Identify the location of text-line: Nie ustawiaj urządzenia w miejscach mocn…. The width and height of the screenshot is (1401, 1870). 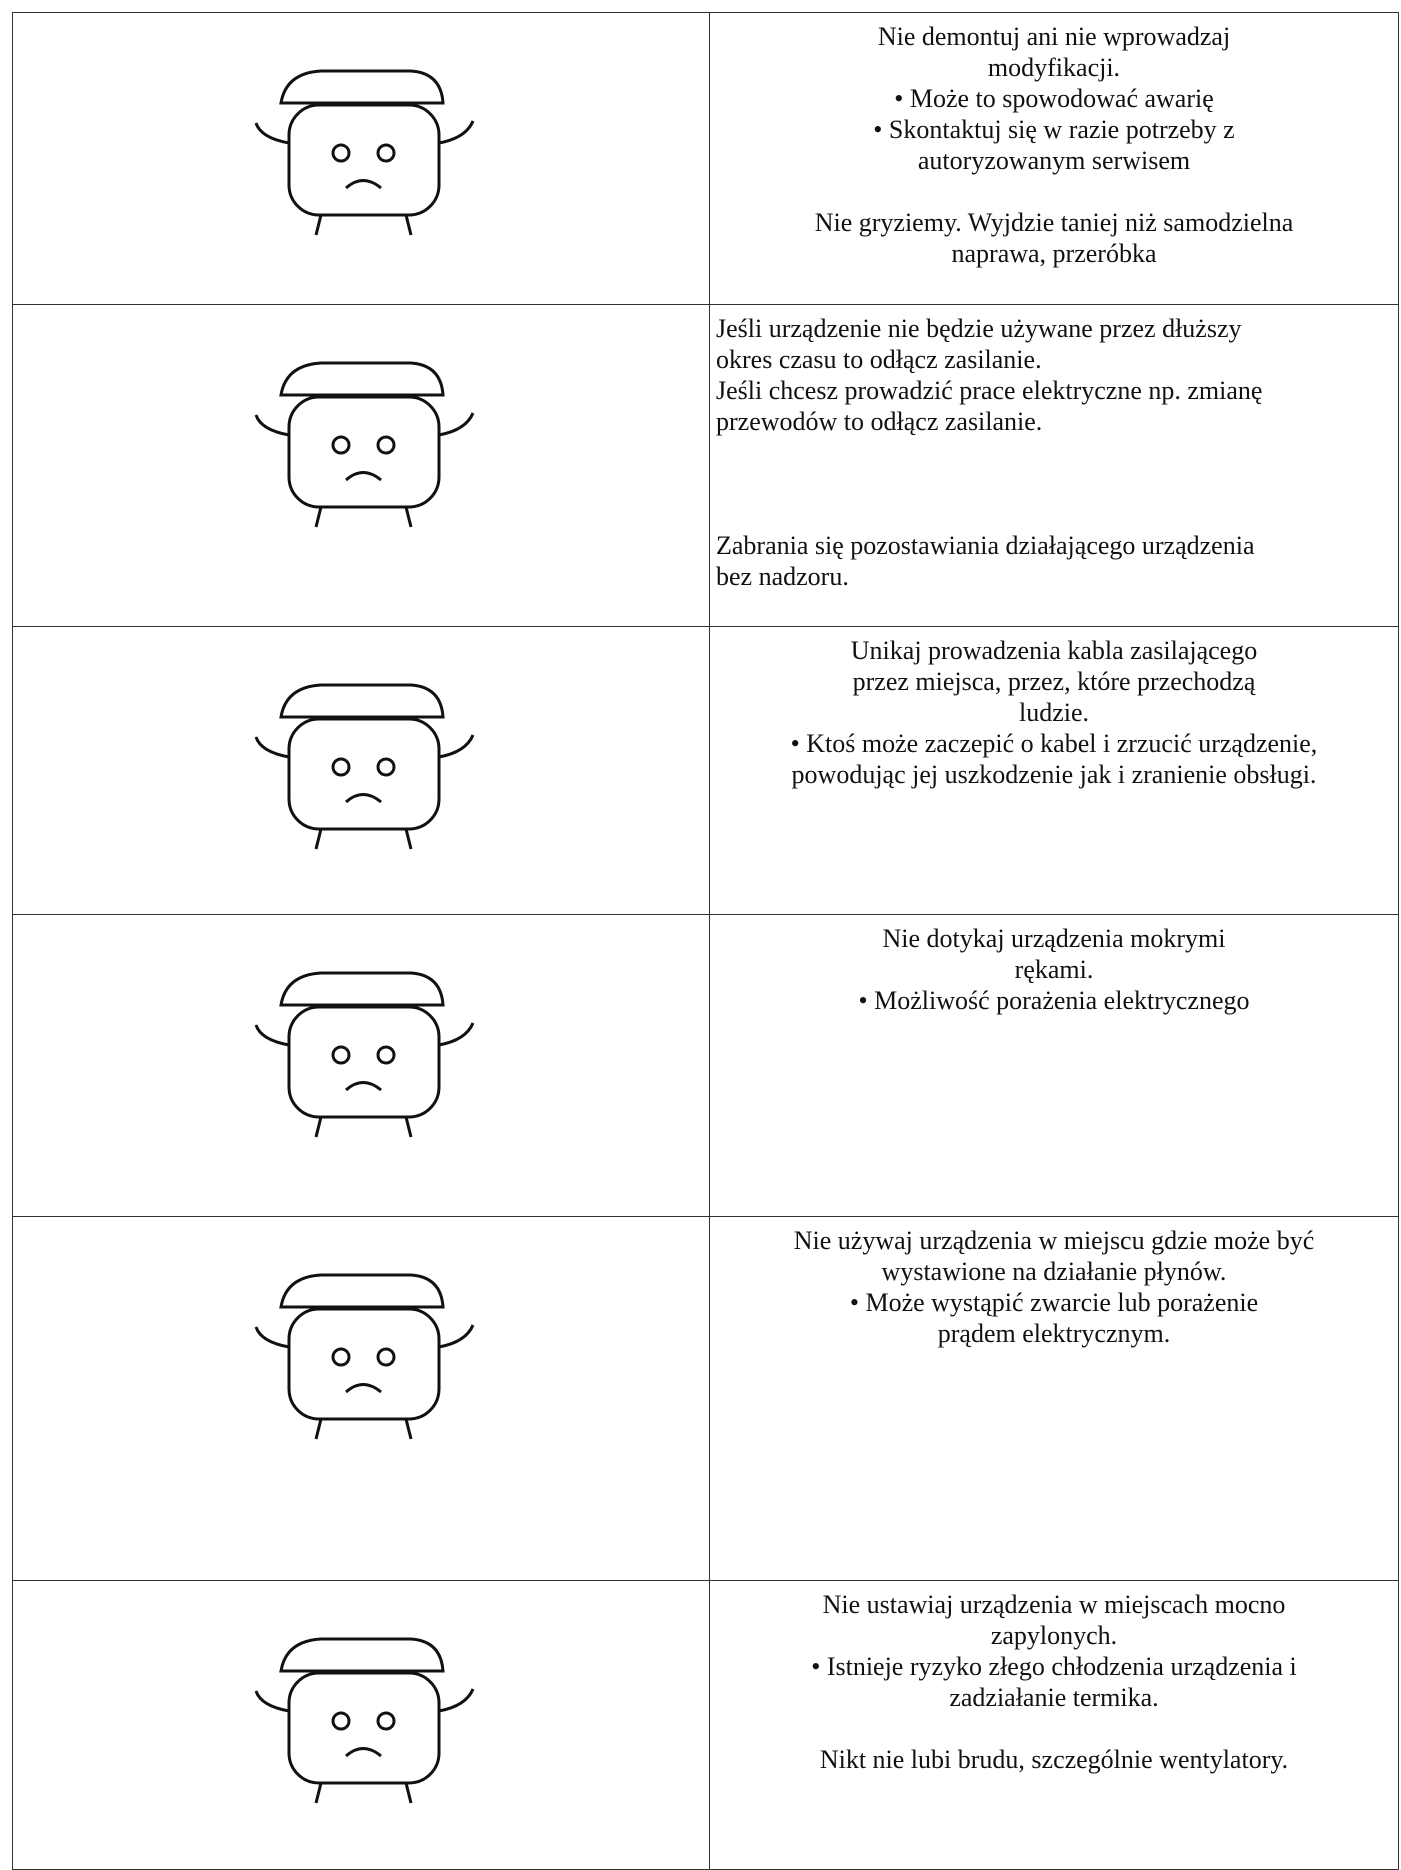
(1054, 1604).